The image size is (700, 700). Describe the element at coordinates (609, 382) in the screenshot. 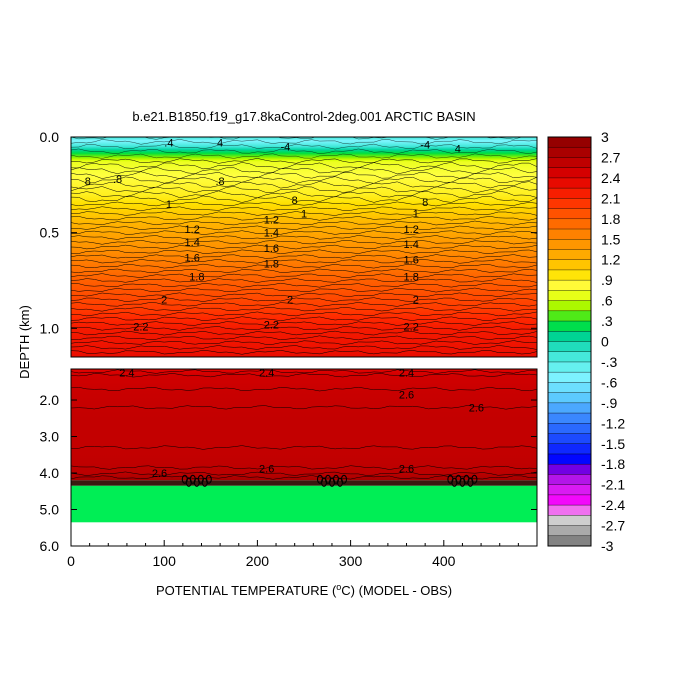

I see `colorbar-label: -.6` at that location.